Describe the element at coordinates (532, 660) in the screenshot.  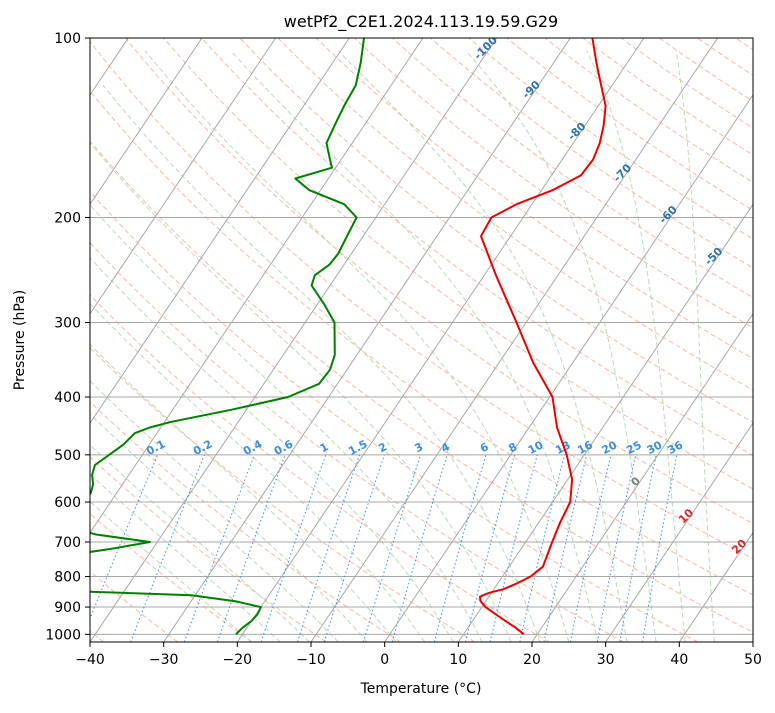
I see `x-tick-label: 20` at that location.